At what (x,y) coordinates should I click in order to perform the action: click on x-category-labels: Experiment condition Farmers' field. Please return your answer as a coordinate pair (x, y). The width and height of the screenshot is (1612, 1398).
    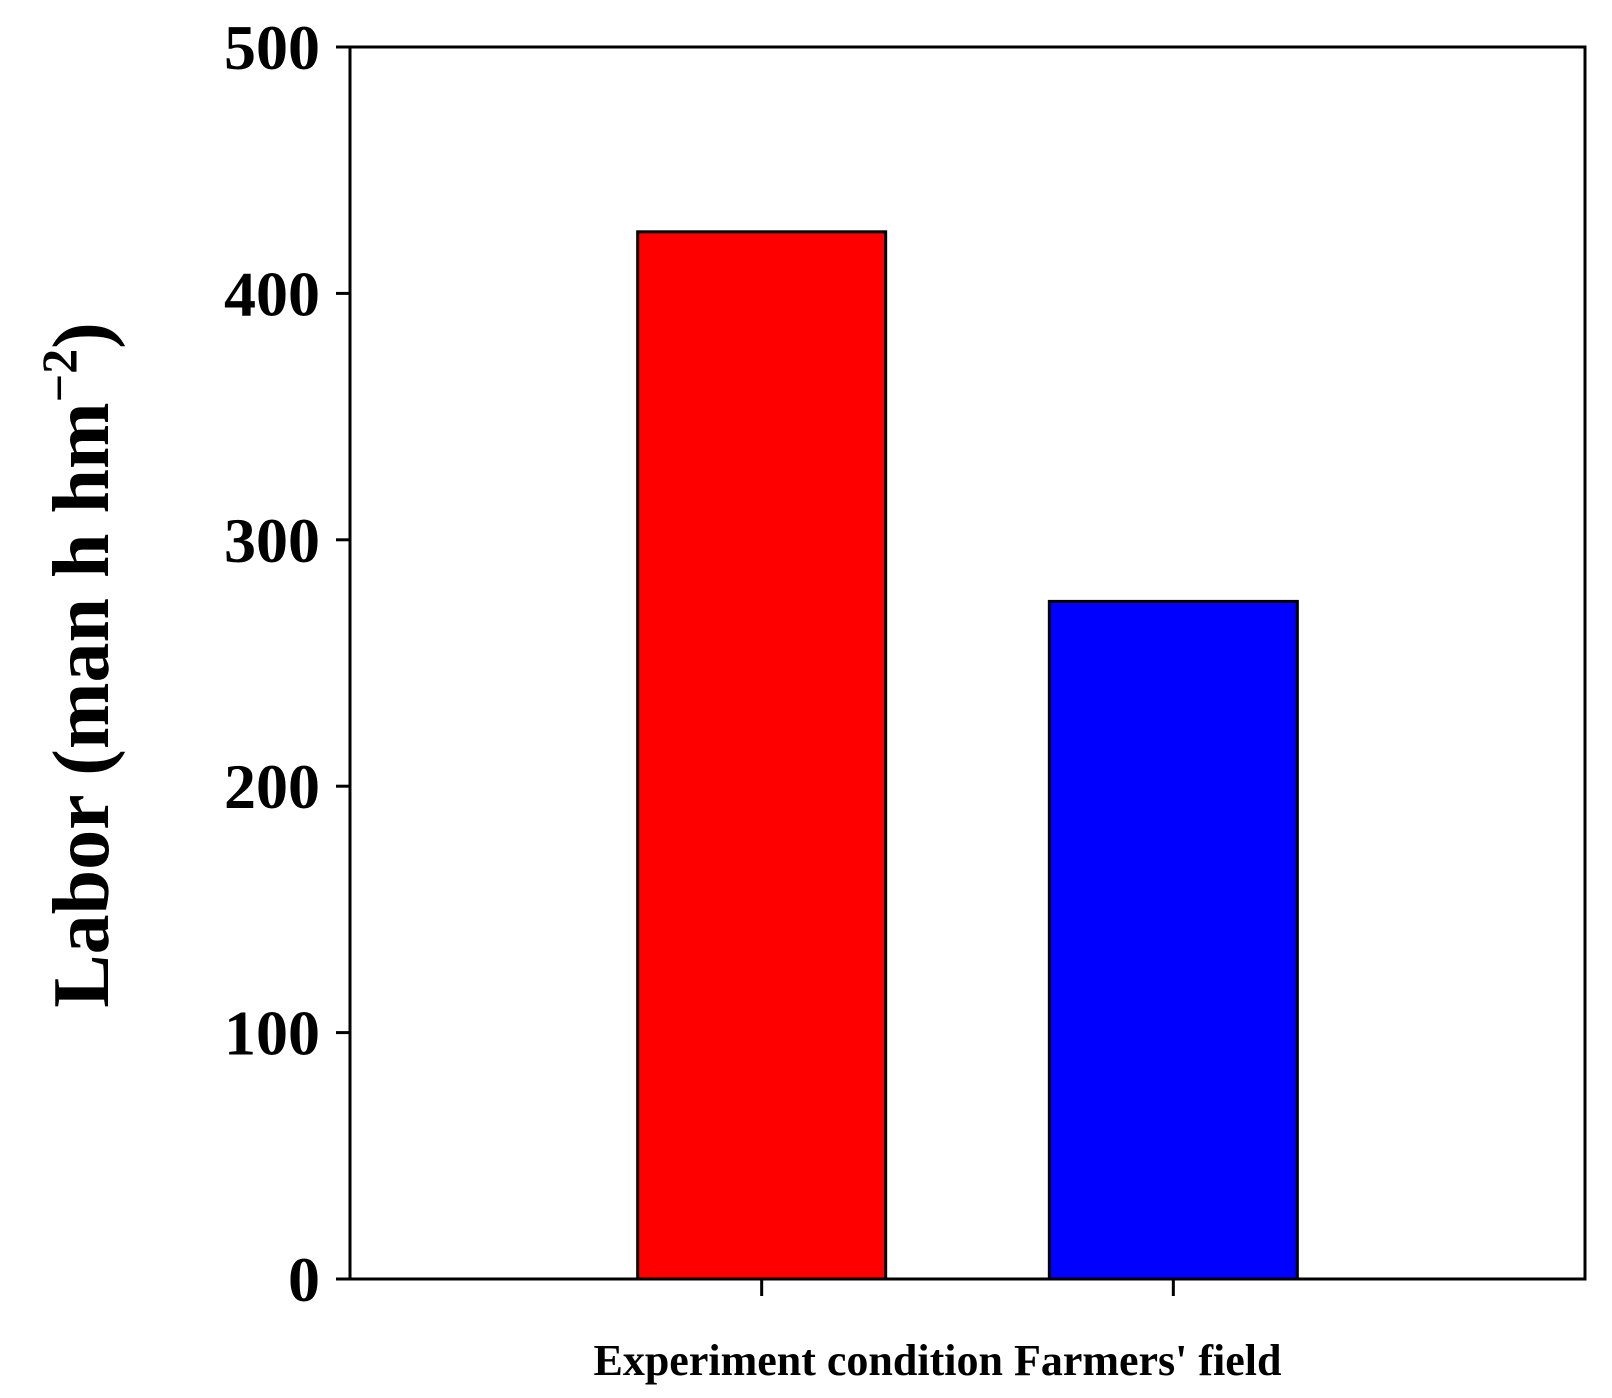
    Looking at the image, I should click on (937, 1360).